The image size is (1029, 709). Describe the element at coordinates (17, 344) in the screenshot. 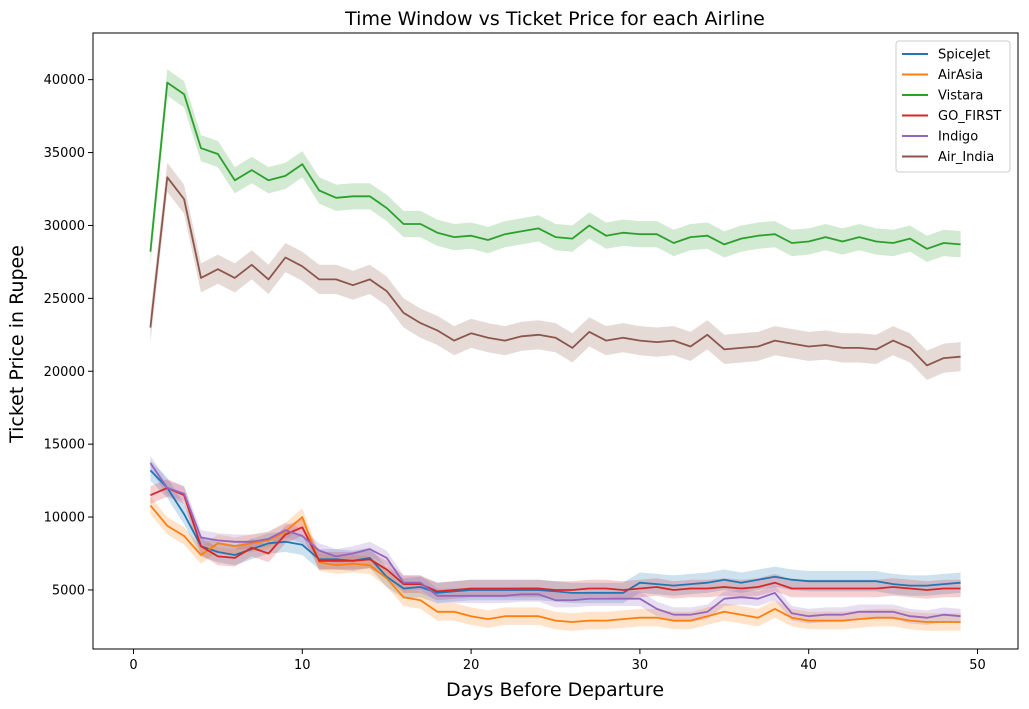

I see `y-axis-label: Ticket Price in Rupee` at that location.